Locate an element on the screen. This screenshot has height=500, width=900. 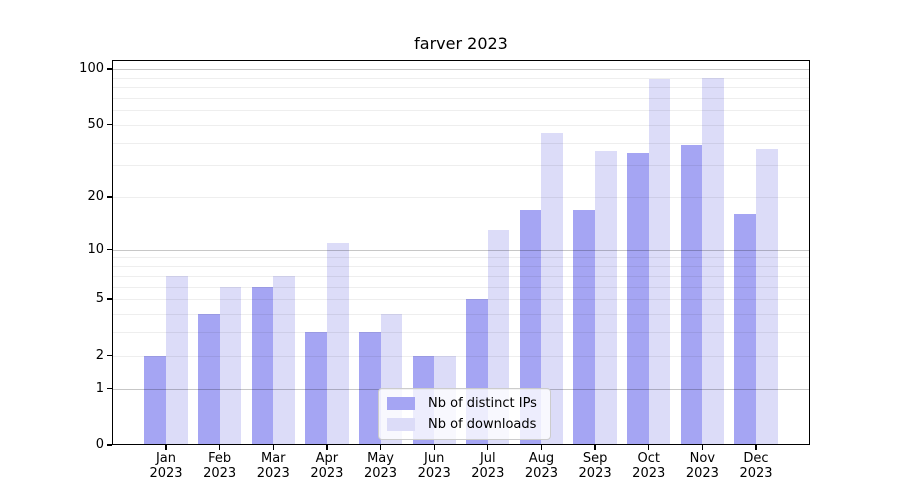
x-tick-label-oct: Oct 2023 is located at coordinates (649, 466).